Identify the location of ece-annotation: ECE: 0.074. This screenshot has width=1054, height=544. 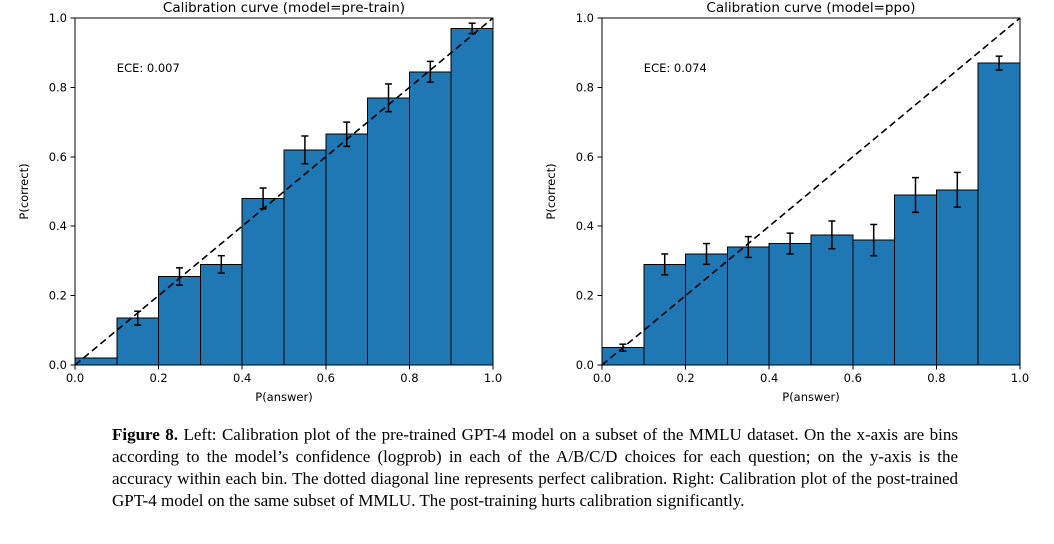
(675, 68).